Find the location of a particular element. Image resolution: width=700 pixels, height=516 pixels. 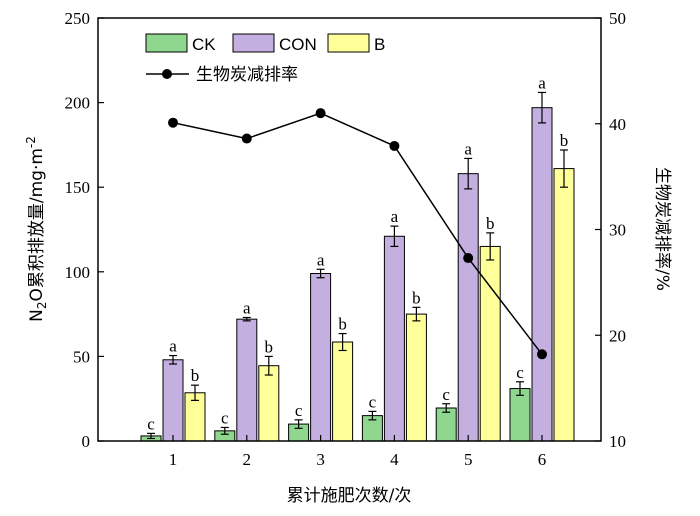

legend-label-reduction: 生物炭减排率 is located at coordinates (247, 75).